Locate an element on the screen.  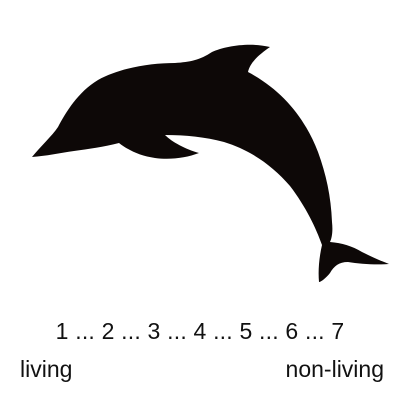
scale-point-4: 4 is located at coordinates (200, 331).